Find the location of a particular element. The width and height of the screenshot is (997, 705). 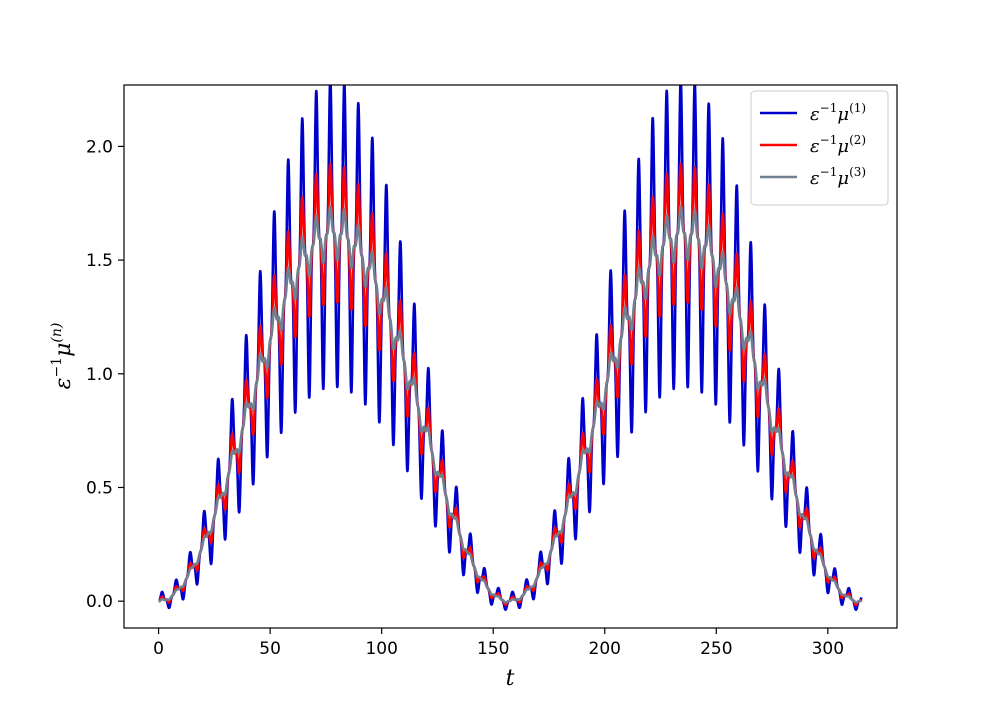

legend-label-3: ε−1μ(3) is located at coordinates (838, 177).